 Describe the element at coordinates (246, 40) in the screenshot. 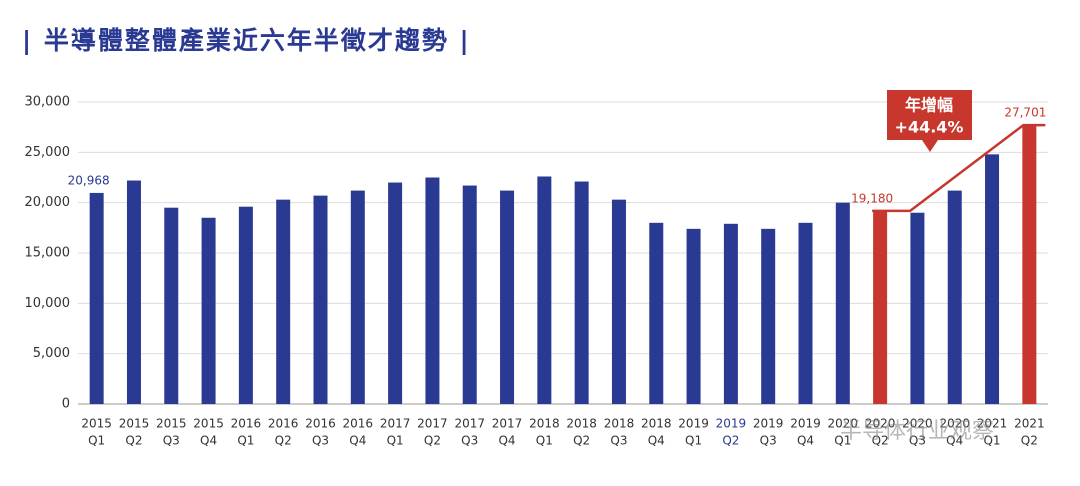

I see `chart-title: | 半導體整體產業近六年半徵才趨勢 |` at that location.